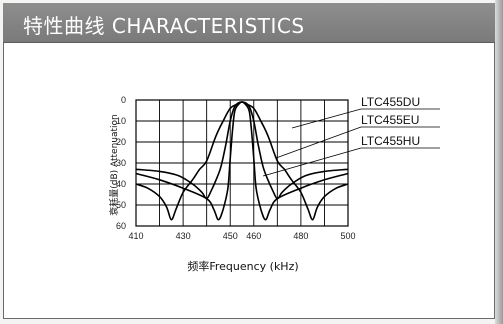  I want to click on x-tick-label: 460, so click(253, 236).